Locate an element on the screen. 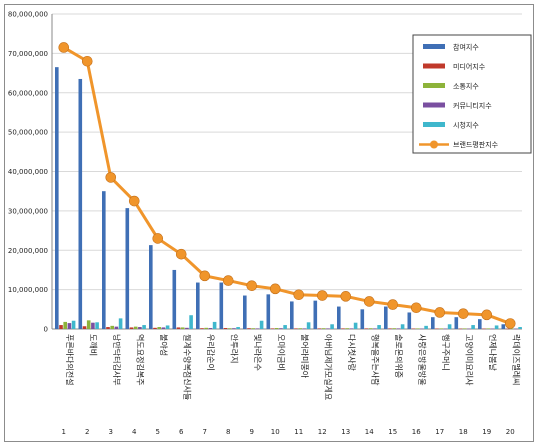  x-index-label: 11 is located at coordinates (298, 432).